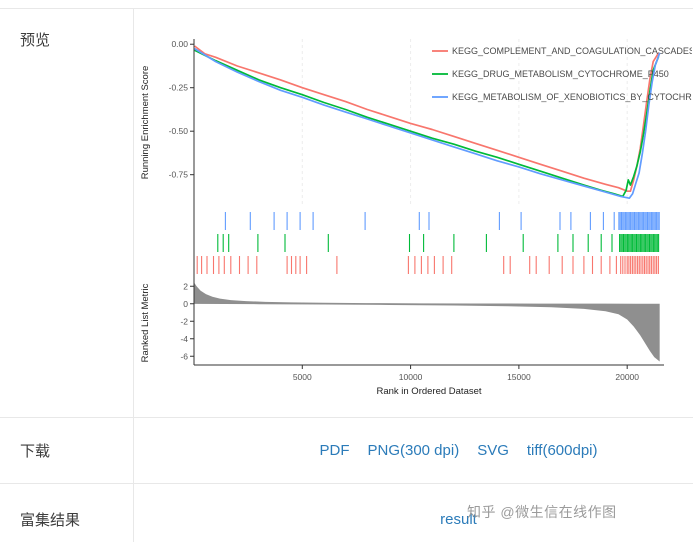  I want to click on result-link: result, so click(458, 519).